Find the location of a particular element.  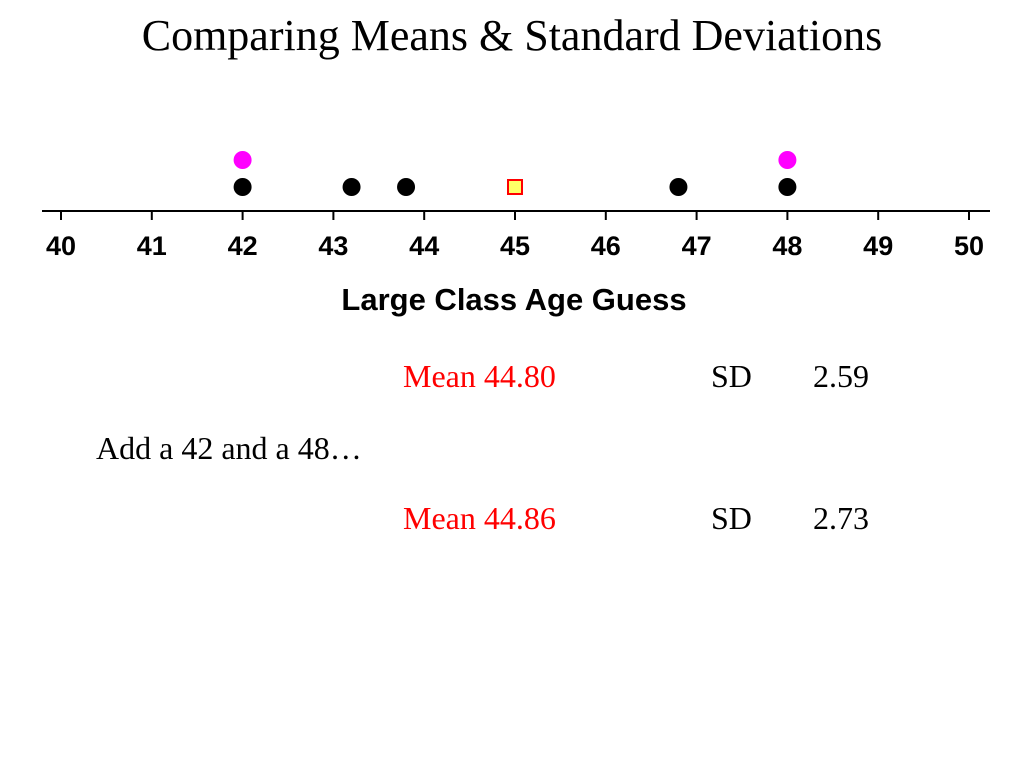

x-tick-label: 40 is located at coordinates (61, 246).